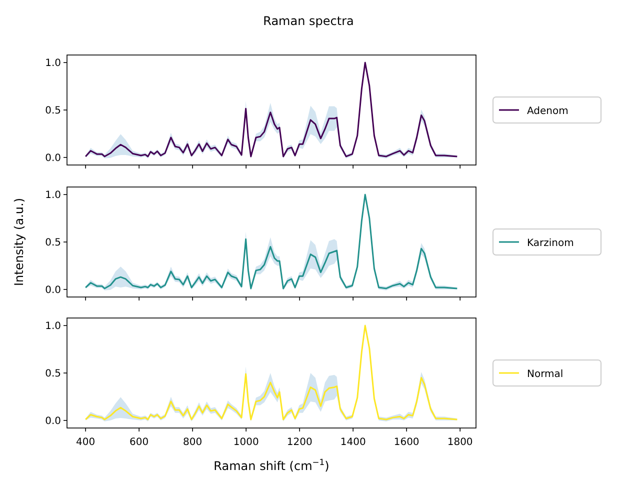 Image resolution: width=618 pixels, height=485 pixels. Describe the element at coordinates (545, 374) in the screenshot. I see `legend-label: Normal` at that location.